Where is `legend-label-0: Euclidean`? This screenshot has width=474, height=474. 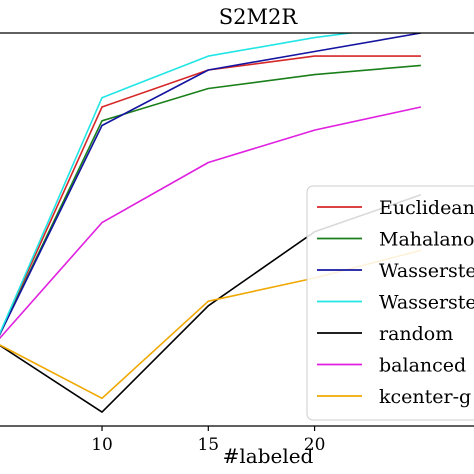
legend-label-0: Euclidean is located at coordinates (426, 208).